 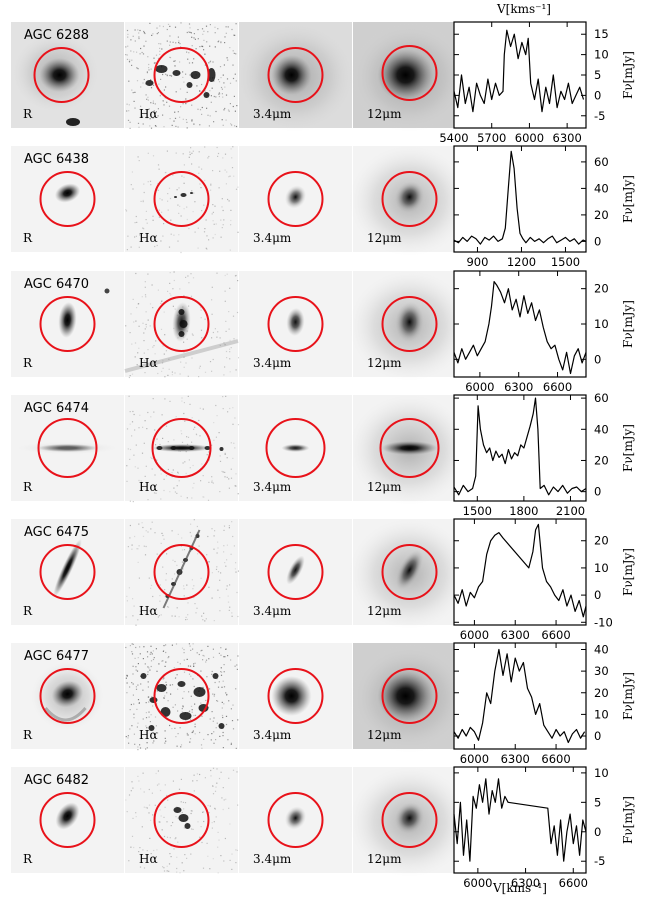 What do you see at coordinates (405, 75) in the screenshot?
I see `galaxy-emission` at bounding box center [405, 75].